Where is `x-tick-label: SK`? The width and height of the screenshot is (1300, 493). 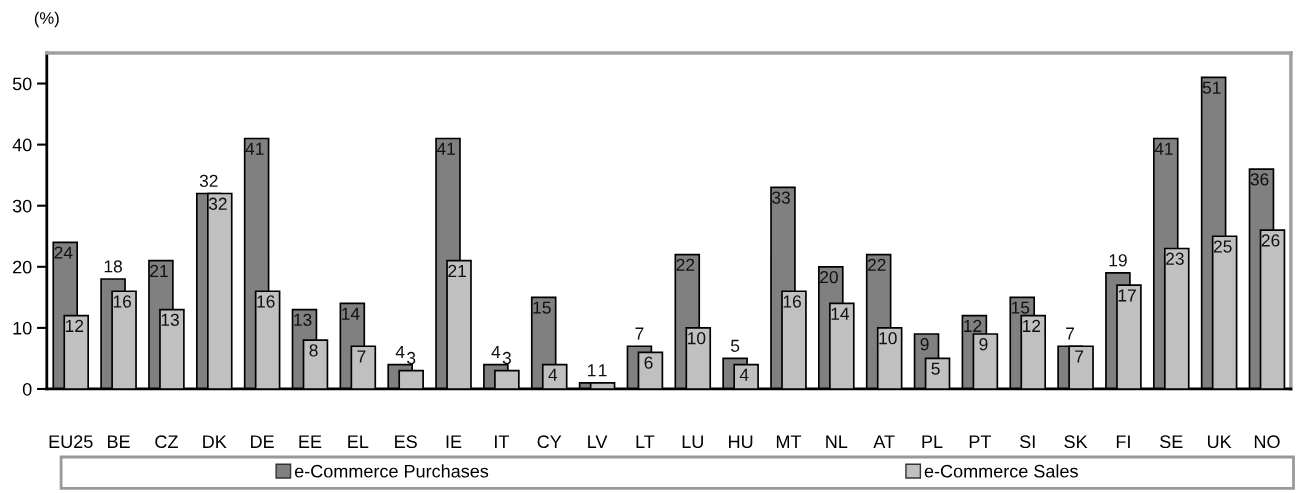
x-tick-label: SK is located at coordinates (1076, 442).